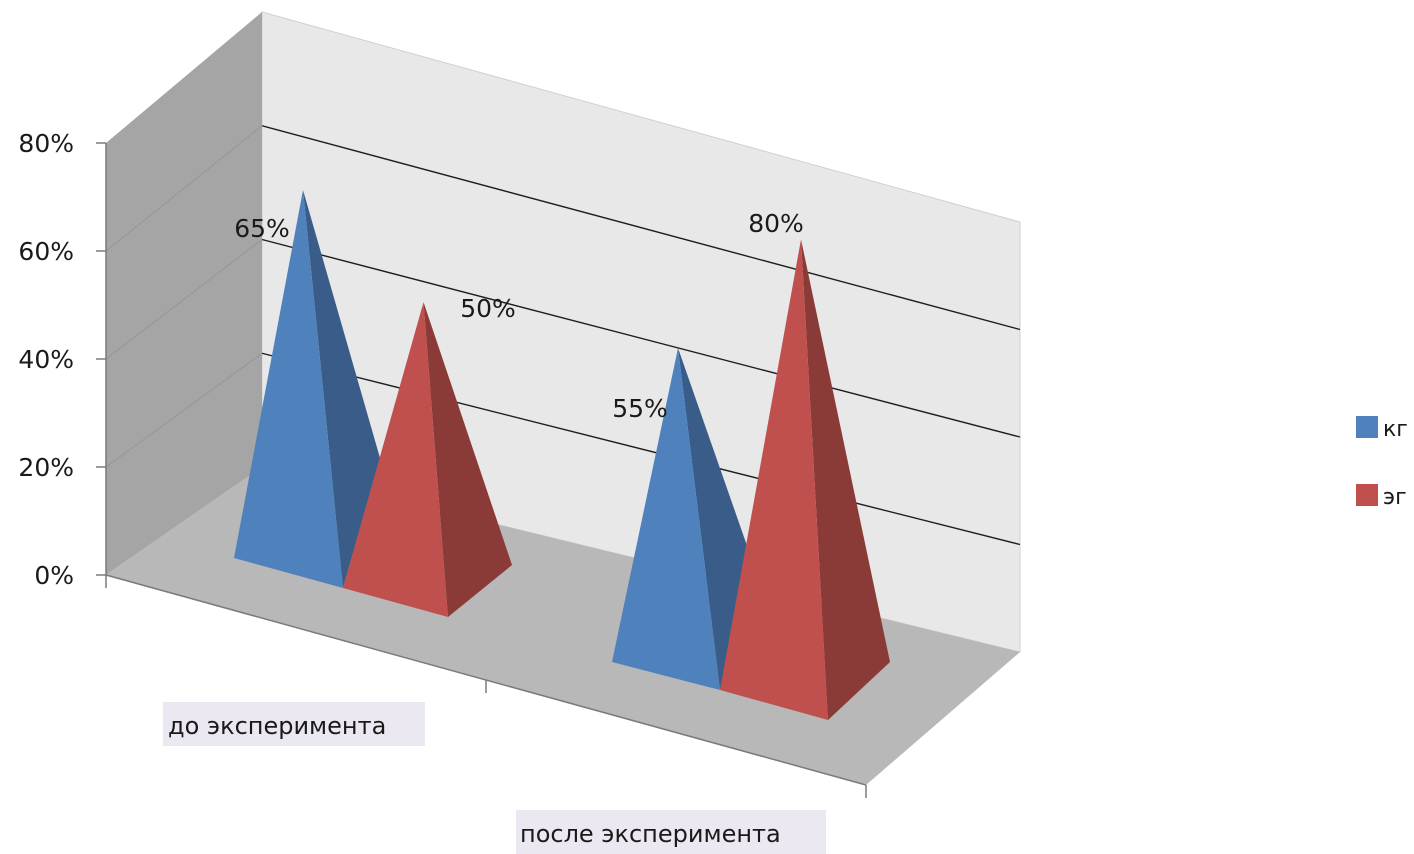  What do you see at coordinates (640, 408) in the screenshot?
I see `data-label: 55%` at bounding box center [640, 408].